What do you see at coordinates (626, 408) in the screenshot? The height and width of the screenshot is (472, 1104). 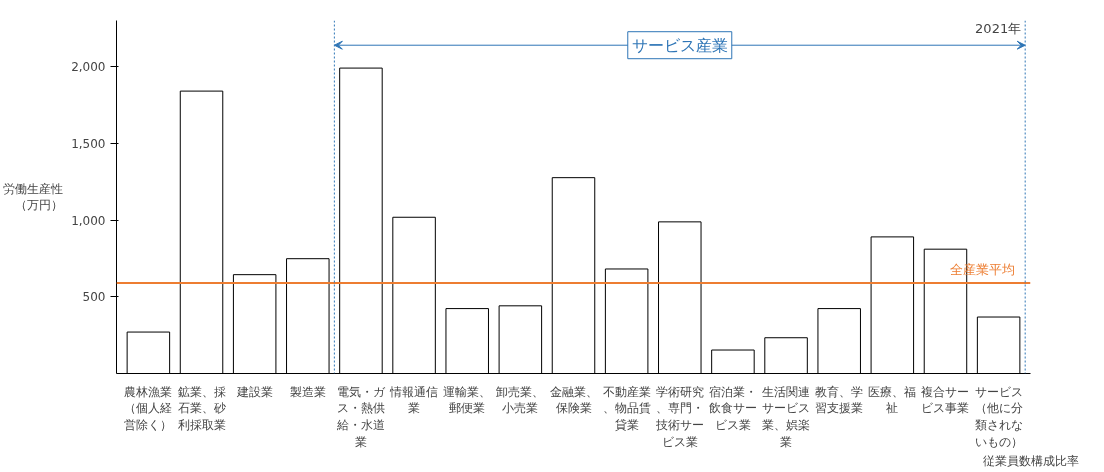 I see `x-tick-label: 不動産業、物品賃貸業` at bounding box center [626, 408].